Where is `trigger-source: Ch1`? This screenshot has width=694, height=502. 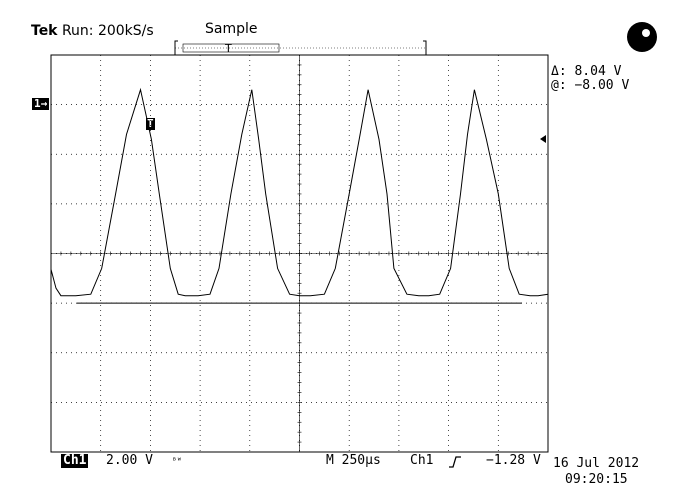
trigger-source: Ch1 is located at coordinates (422, 460).